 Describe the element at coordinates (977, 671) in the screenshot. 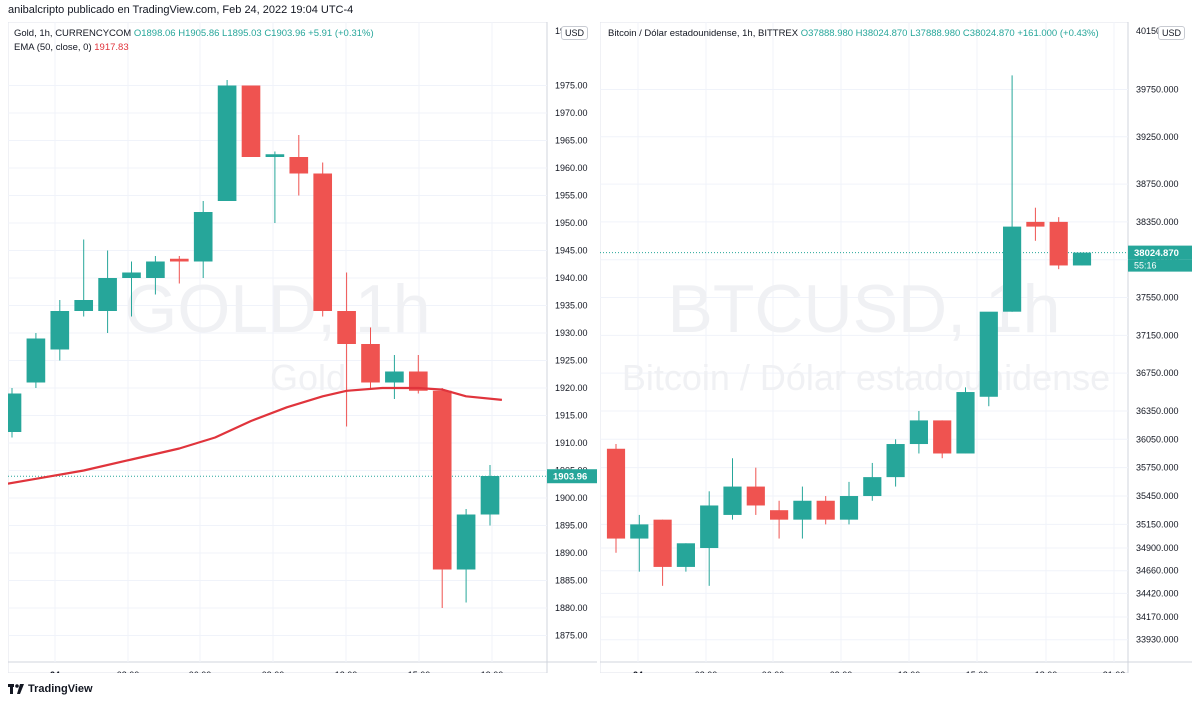

I see `btc-x-tick-label: 15:00` at that location.